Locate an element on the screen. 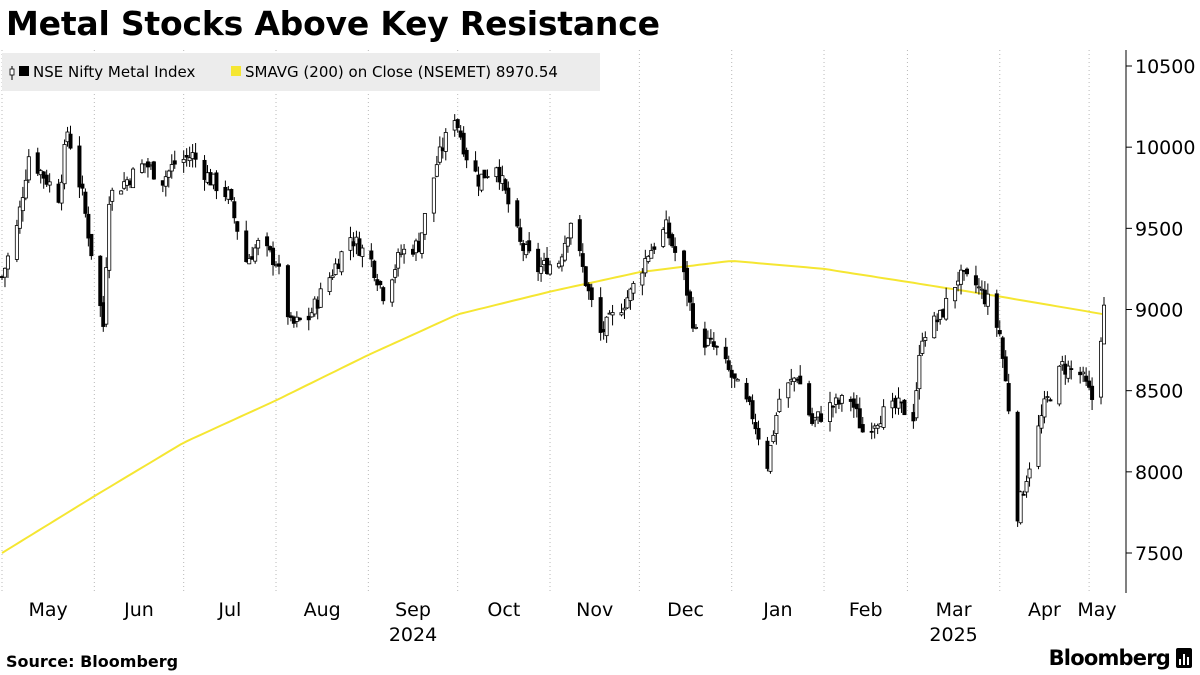  x-tick-label: Apr is located at coordinates (1044, 610).